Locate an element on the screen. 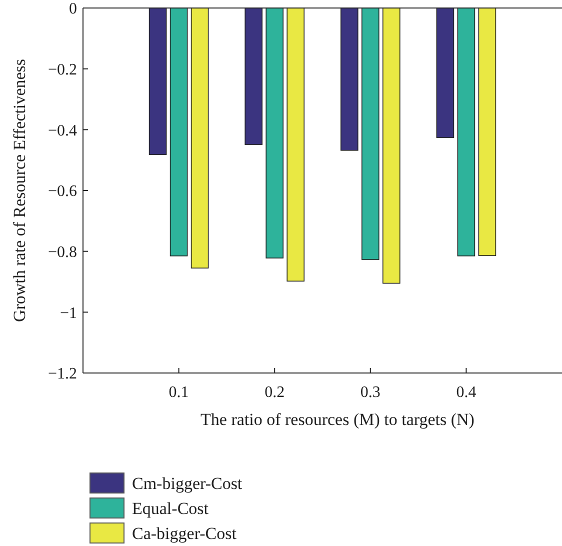 Image resolution: width=562 pixels, height=546 pixels. x-tick-label: 0.4 is located at coordinates (466, 392).